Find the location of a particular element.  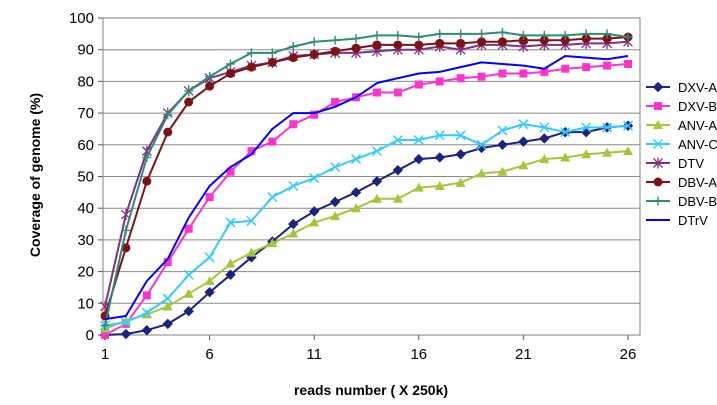

legend-item: ANV-AB is located at coordinates (681, 125).